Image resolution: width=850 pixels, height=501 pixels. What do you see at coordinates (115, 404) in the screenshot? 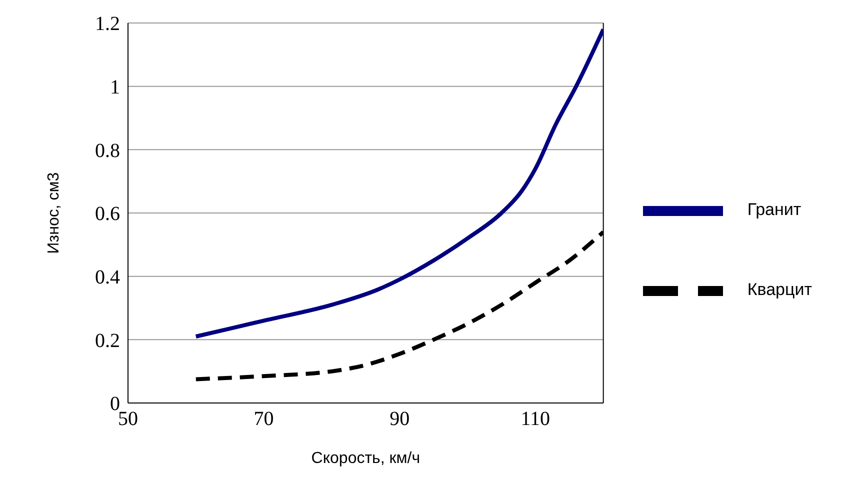
I see `y-tick-label: 0` at bounding box center [115, 404].